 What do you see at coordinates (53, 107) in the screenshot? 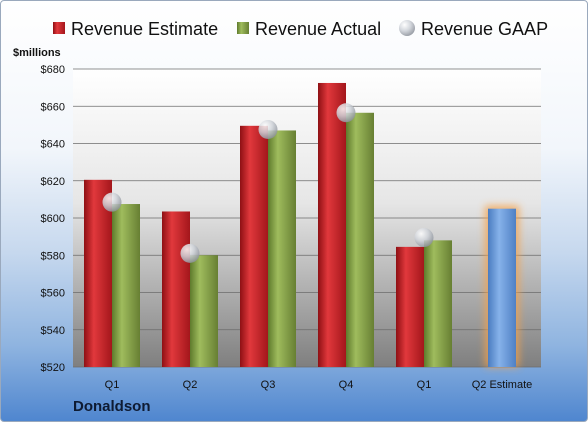
I see `y-tick-label: $660` at bounding box center [53, 107].